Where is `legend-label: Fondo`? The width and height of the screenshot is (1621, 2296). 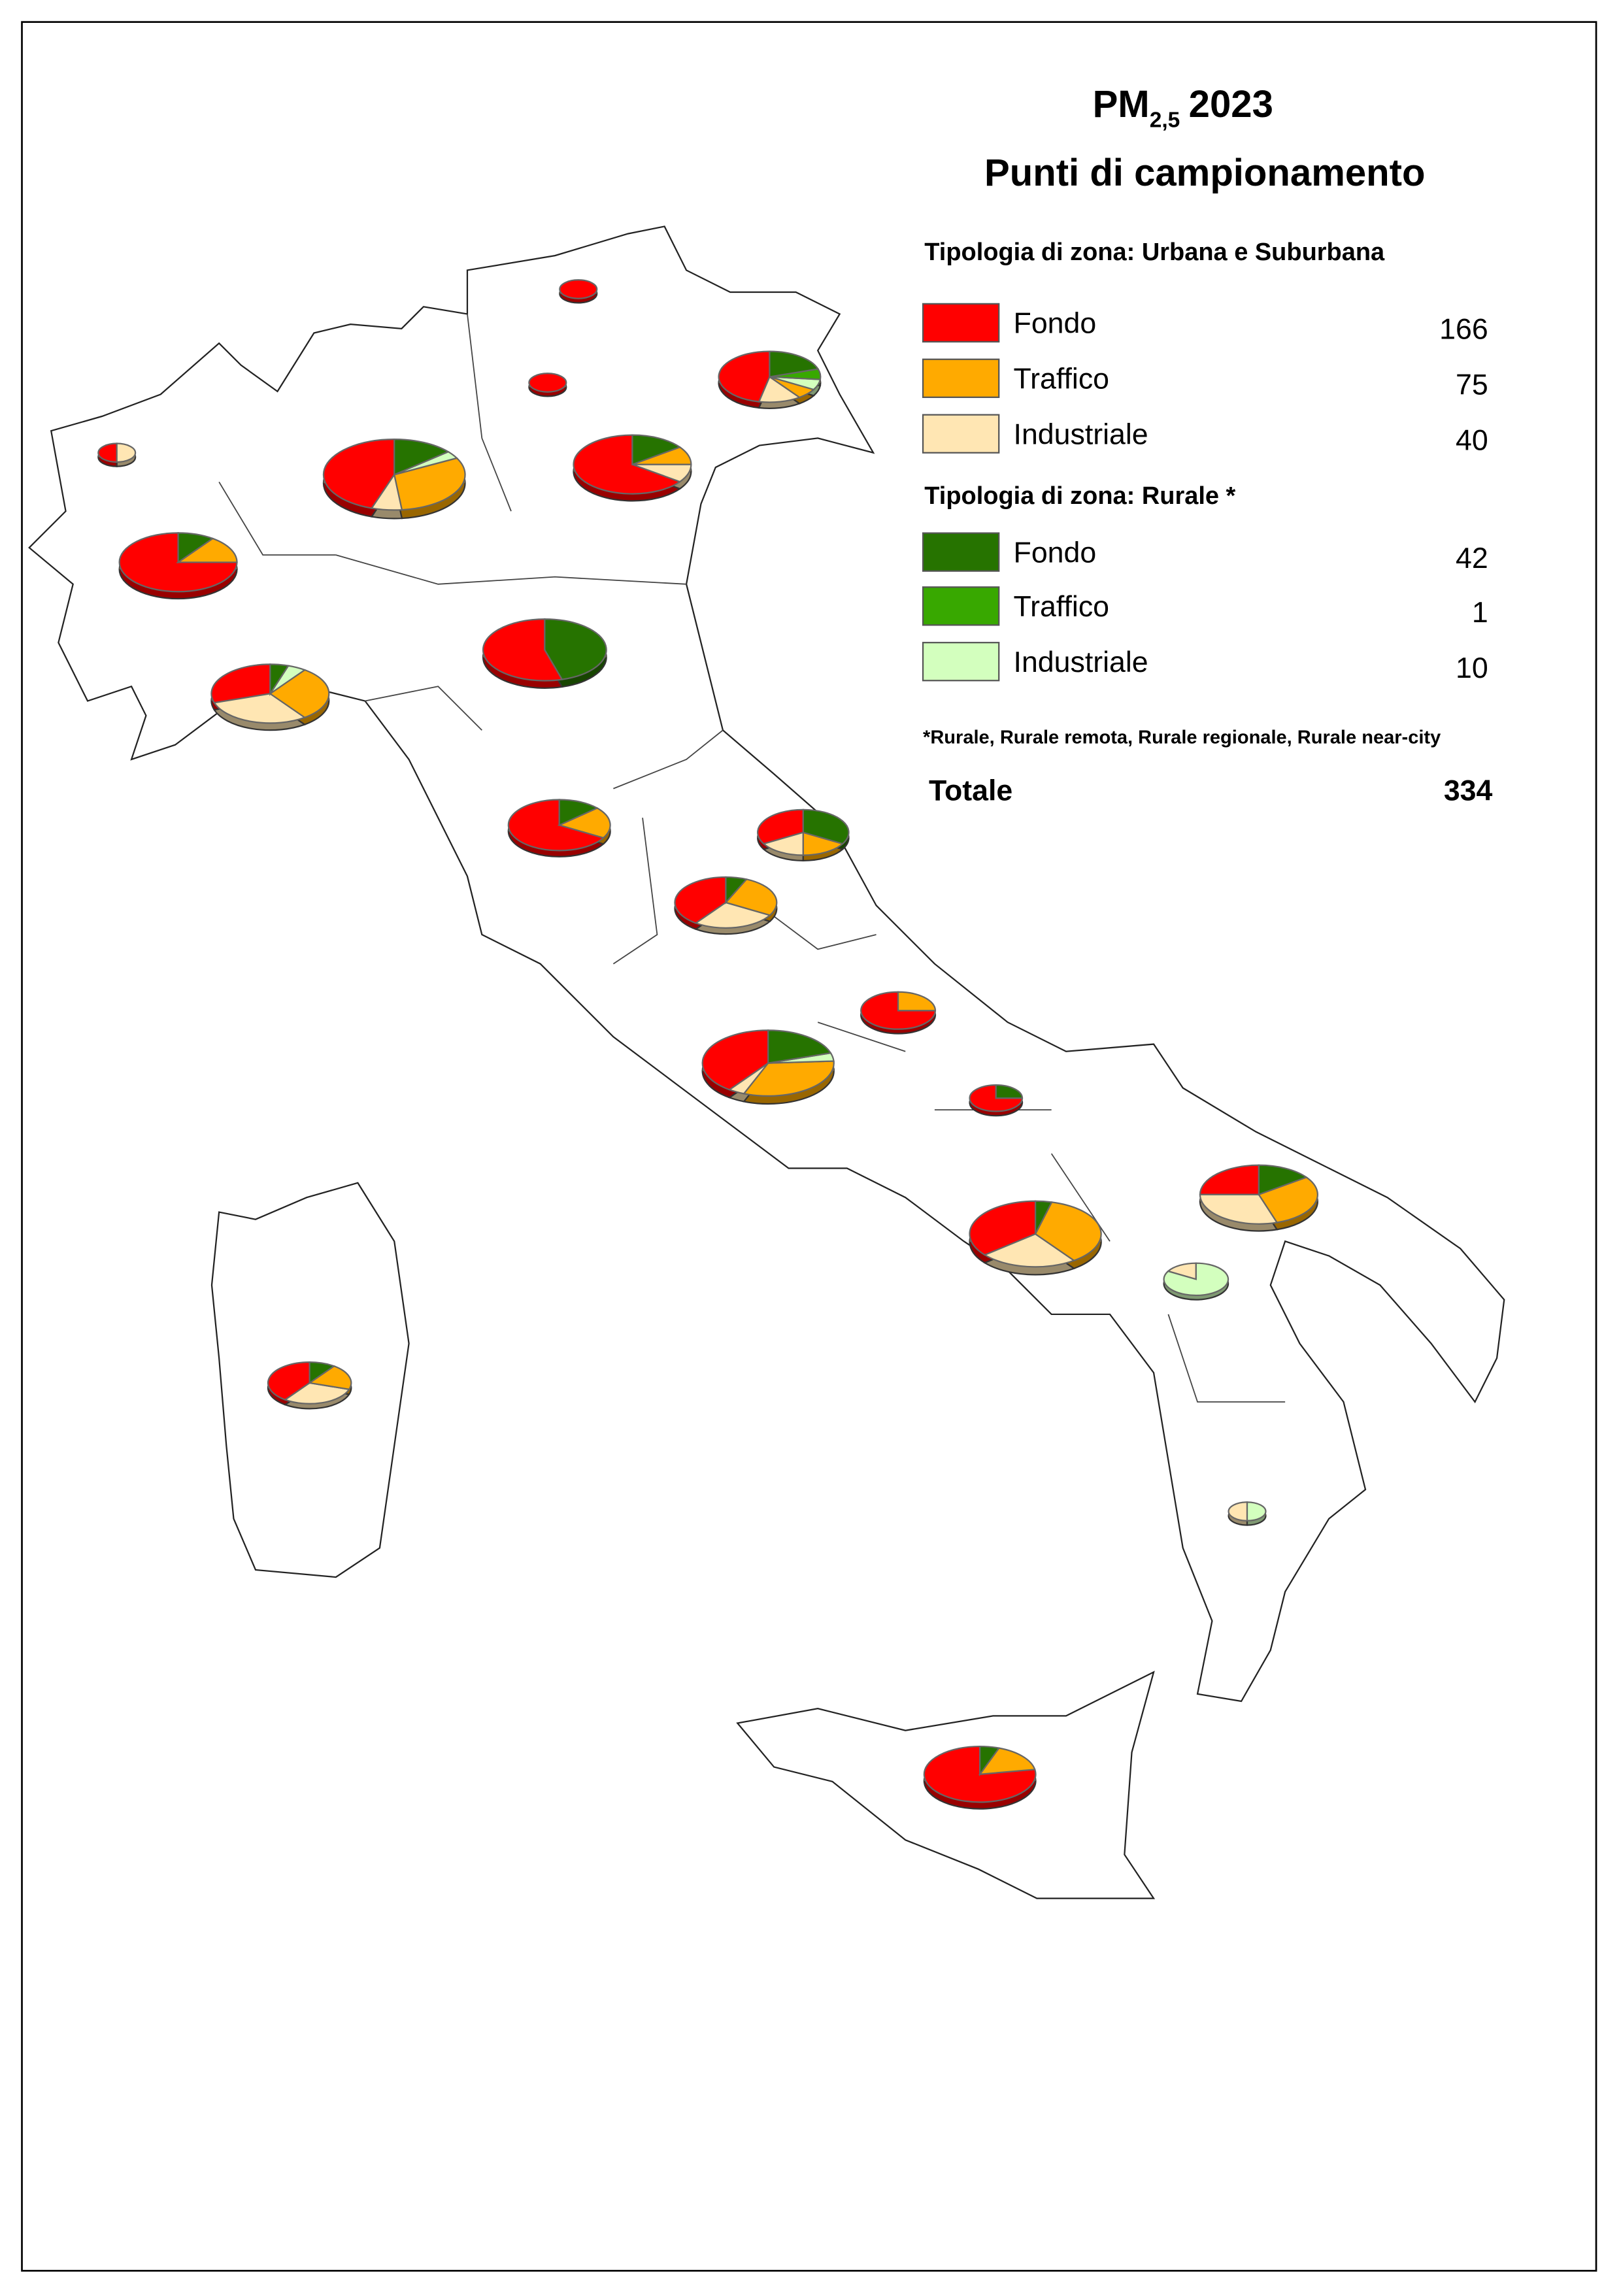 legend-label: Fondo is located at coordinates (1056, 324).